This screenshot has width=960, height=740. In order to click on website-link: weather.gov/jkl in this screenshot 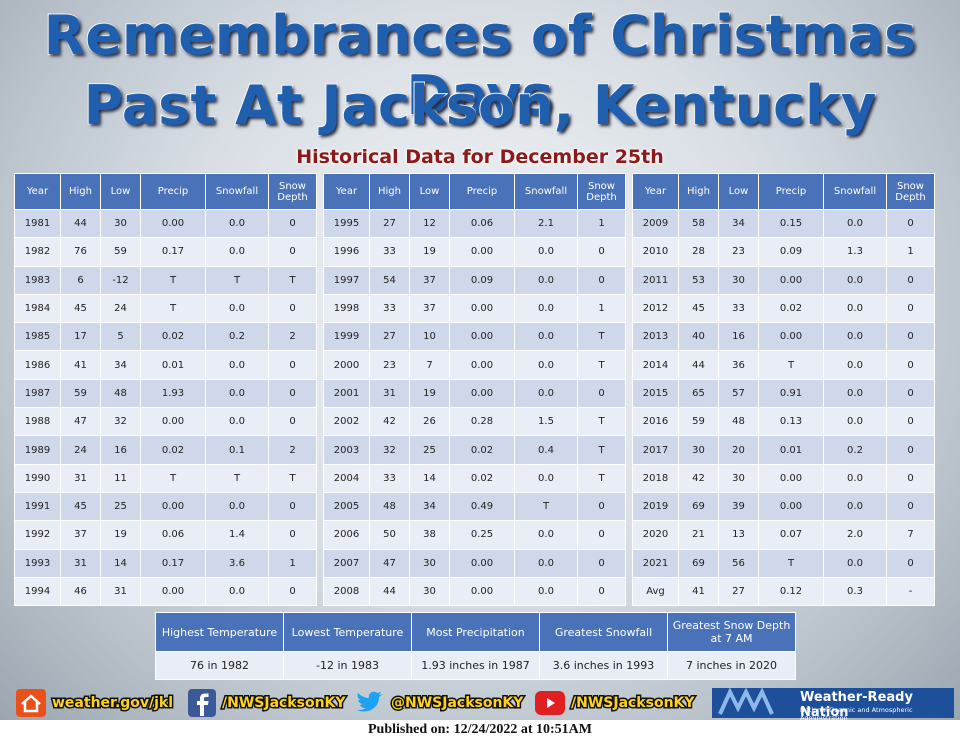, I will do `click(95, 703)`.